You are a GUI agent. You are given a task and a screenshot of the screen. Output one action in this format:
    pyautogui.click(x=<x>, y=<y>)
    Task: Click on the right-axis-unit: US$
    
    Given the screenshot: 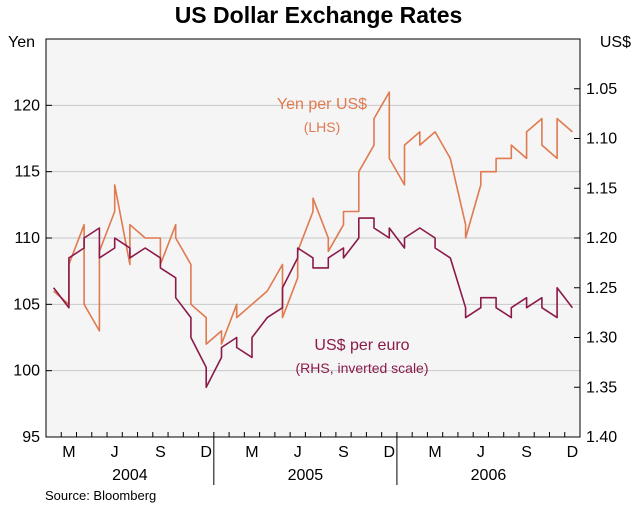 What is the action you would take?
    pyautogui.click(x=615, y=42)
    